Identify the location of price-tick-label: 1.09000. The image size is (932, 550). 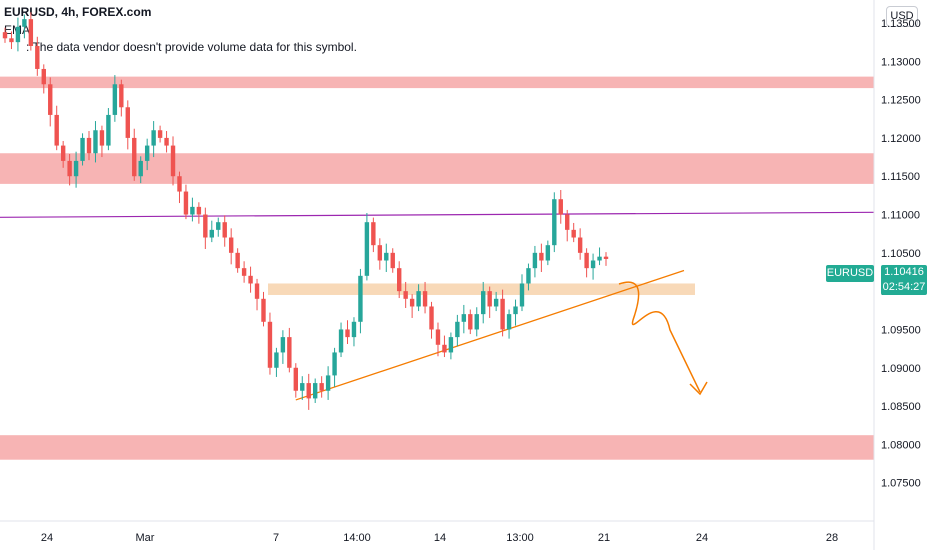
(901, 369).